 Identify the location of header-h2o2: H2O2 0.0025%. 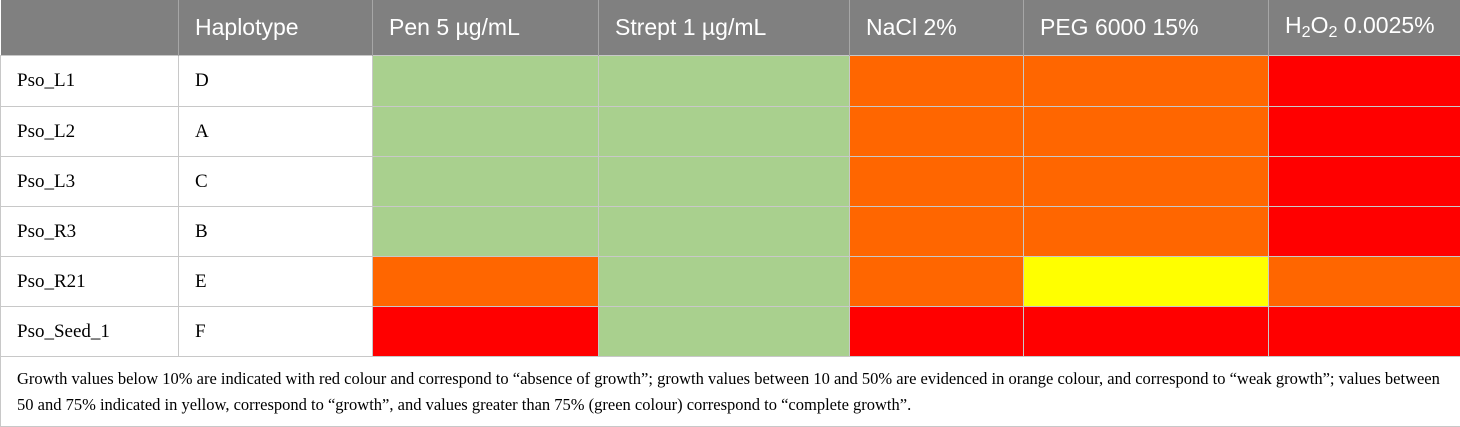
(1364, 28).